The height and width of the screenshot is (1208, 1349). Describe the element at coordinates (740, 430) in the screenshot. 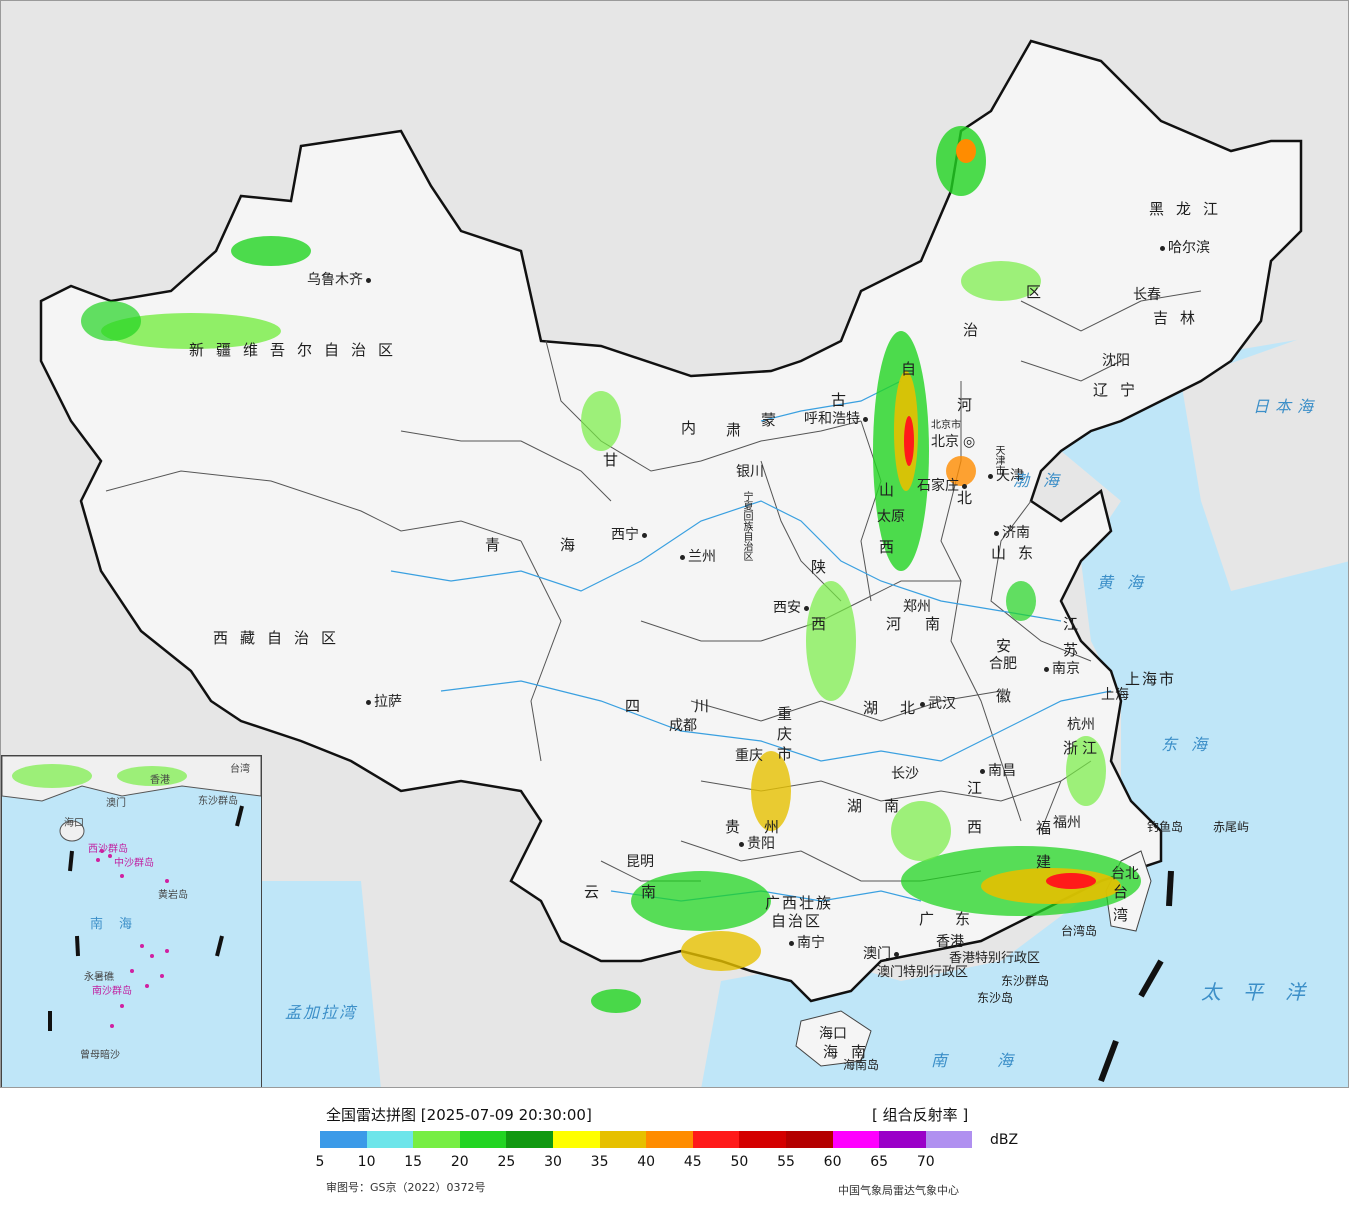

I see `label-gansu-2: 肃` at that location.